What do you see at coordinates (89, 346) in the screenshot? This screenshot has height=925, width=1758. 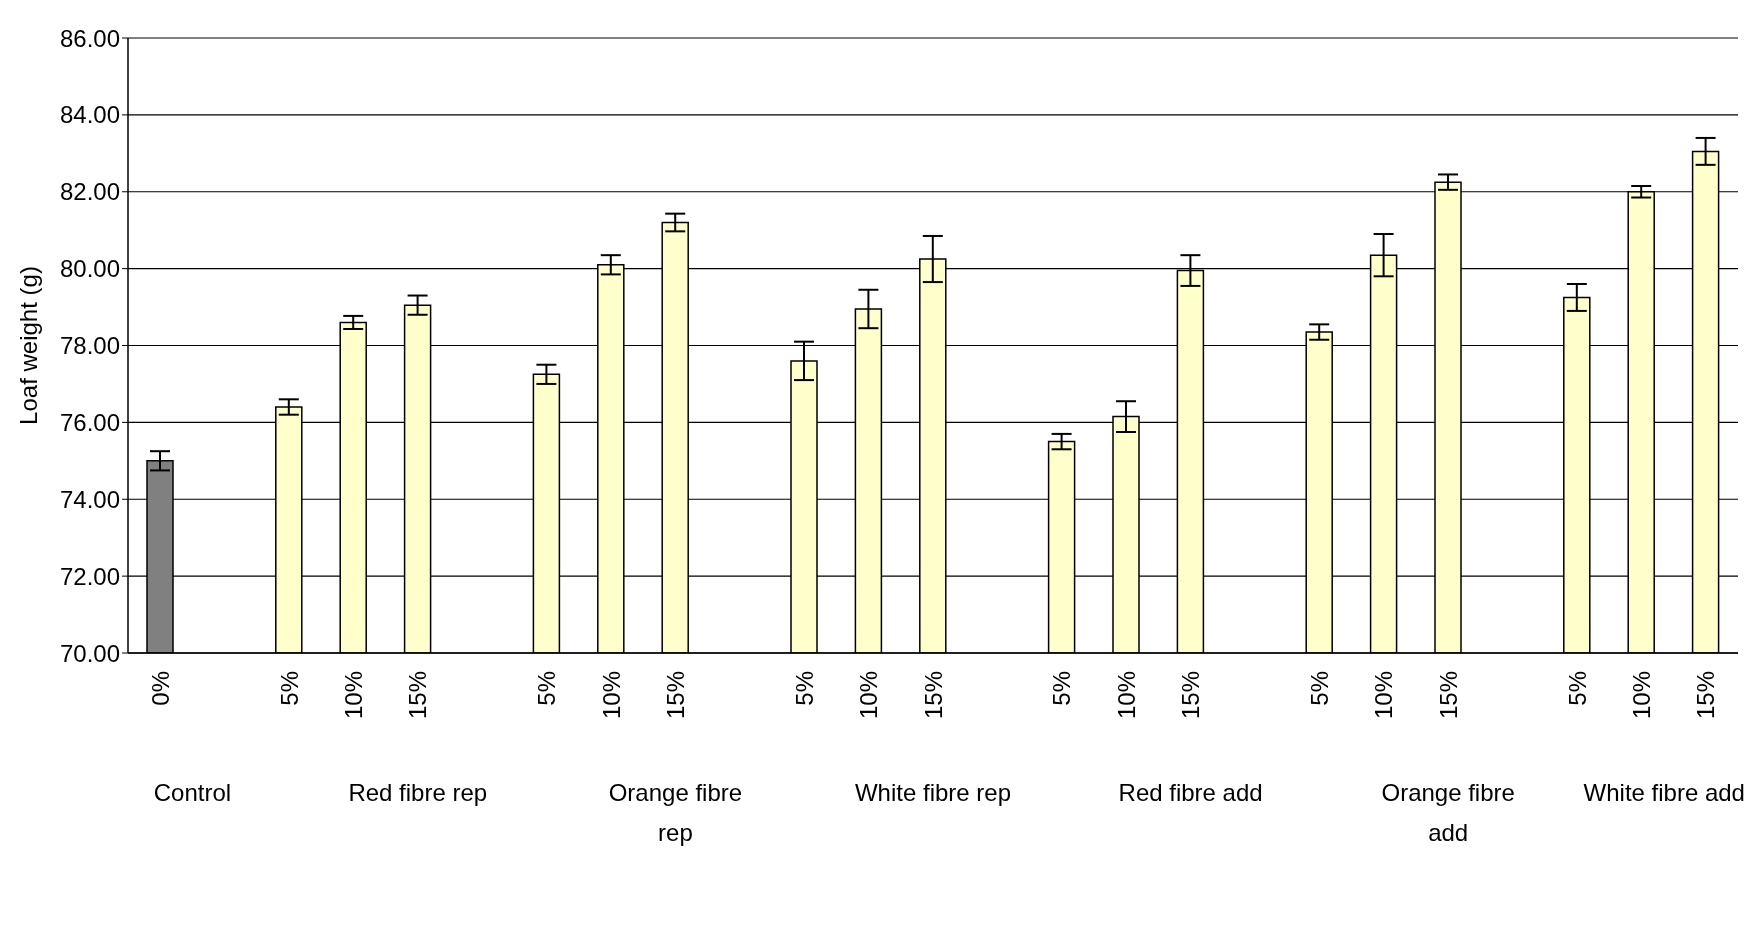 I see `y-tick-label: 78.00` at bounding box center [89, 346].